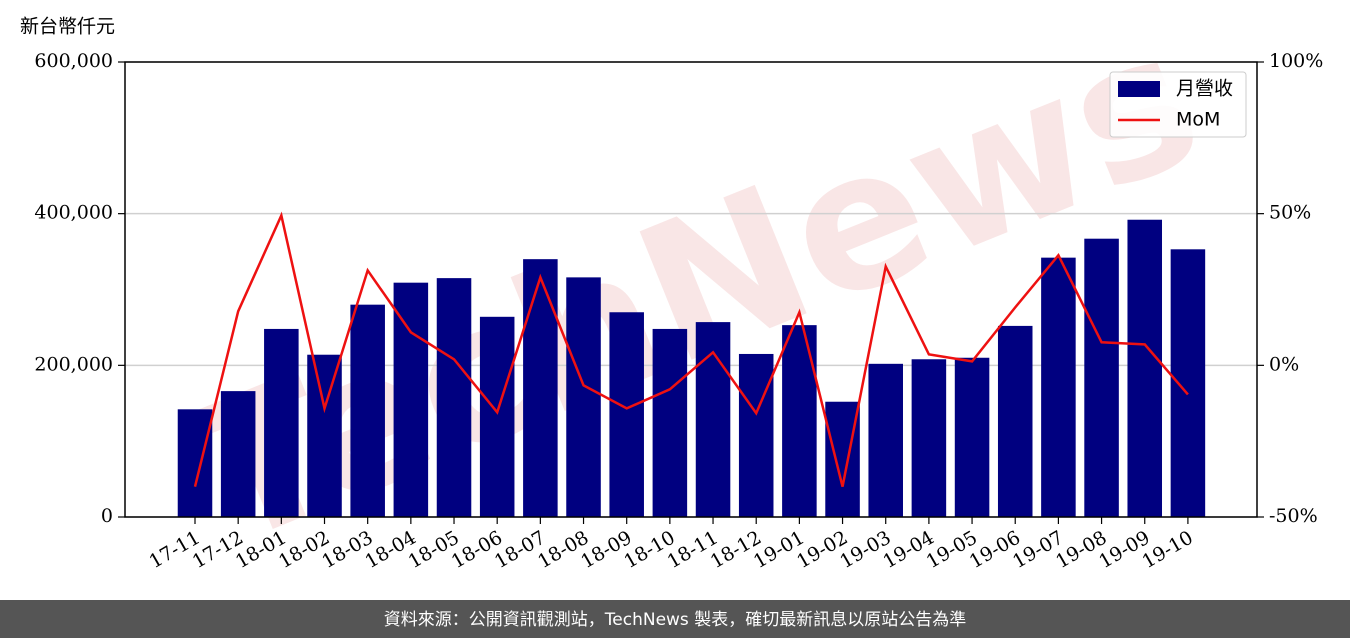 The width and height of the screenshot is (1350, 638). I want to click on y2-tick-label: -50%, so click(1293, 516).